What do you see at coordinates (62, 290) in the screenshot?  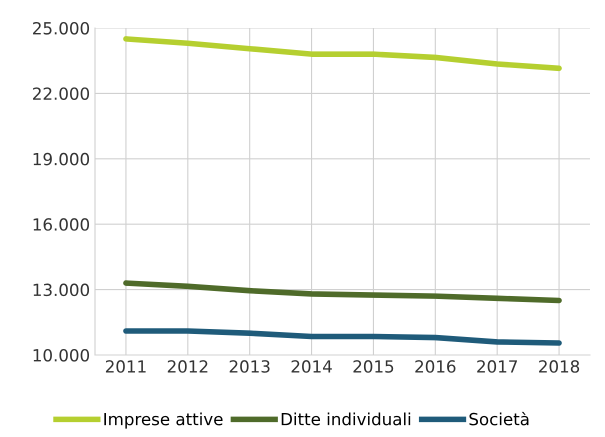 I see `y-tick-label: 13.000` at bounding box center [62, 290].